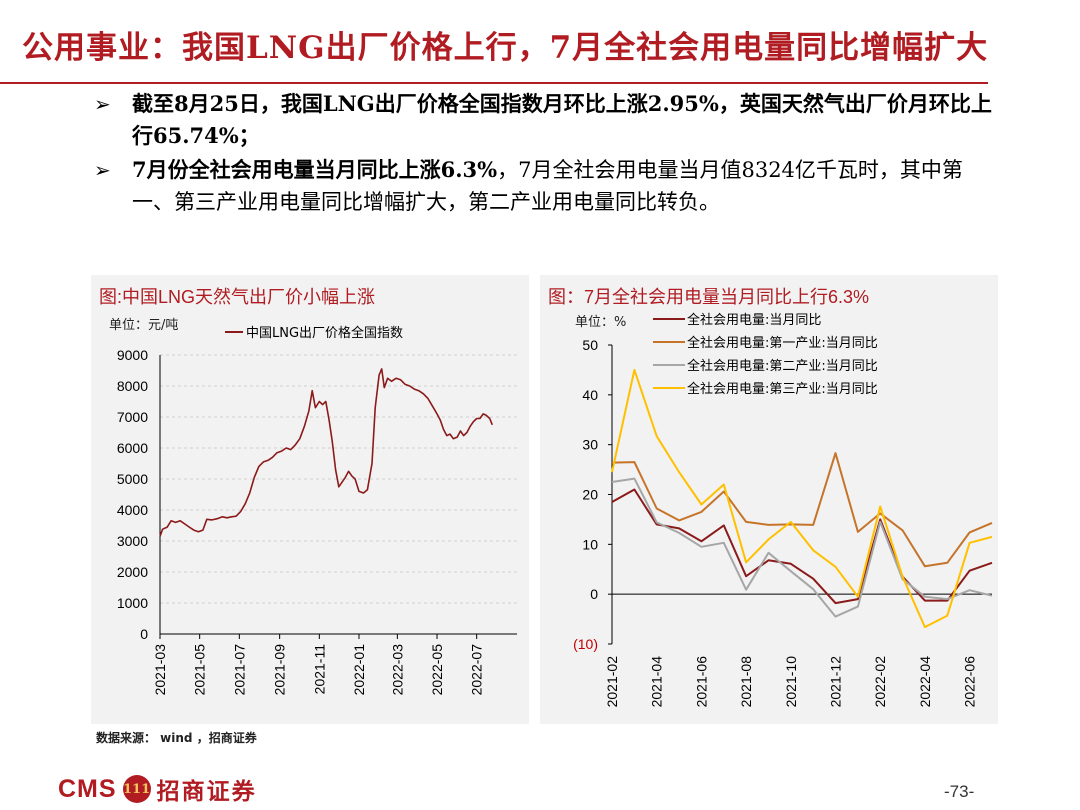 The width and height of the screenshot is (1080, 810). I want to click on y-tick-label: 50, so click(590, 345).